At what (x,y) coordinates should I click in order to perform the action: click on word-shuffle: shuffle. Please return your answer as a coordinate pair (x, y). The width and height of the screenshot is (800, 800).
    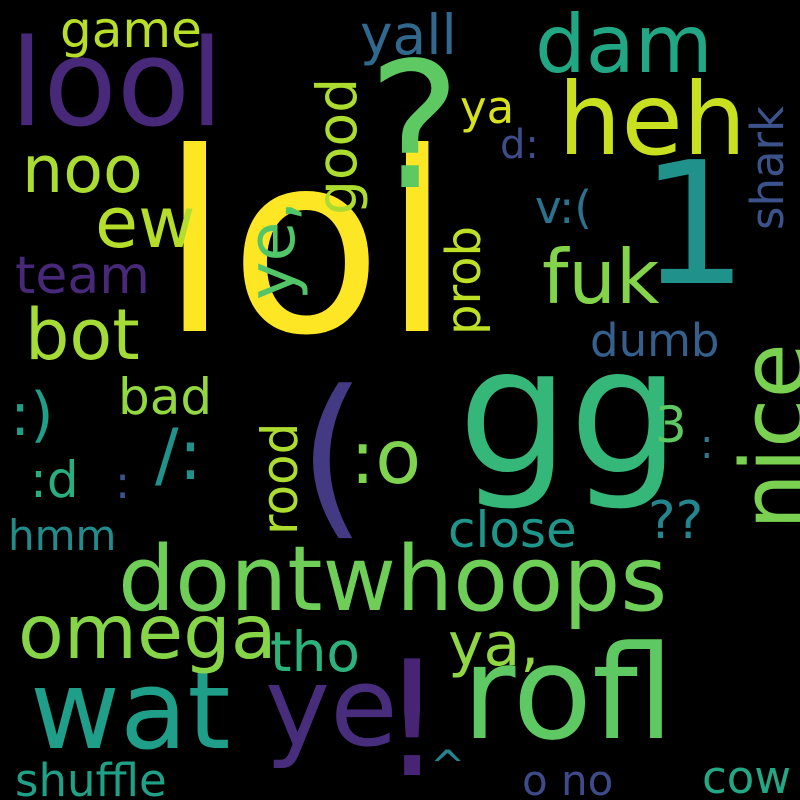
    Looking at the image, I should click on (91, 777).